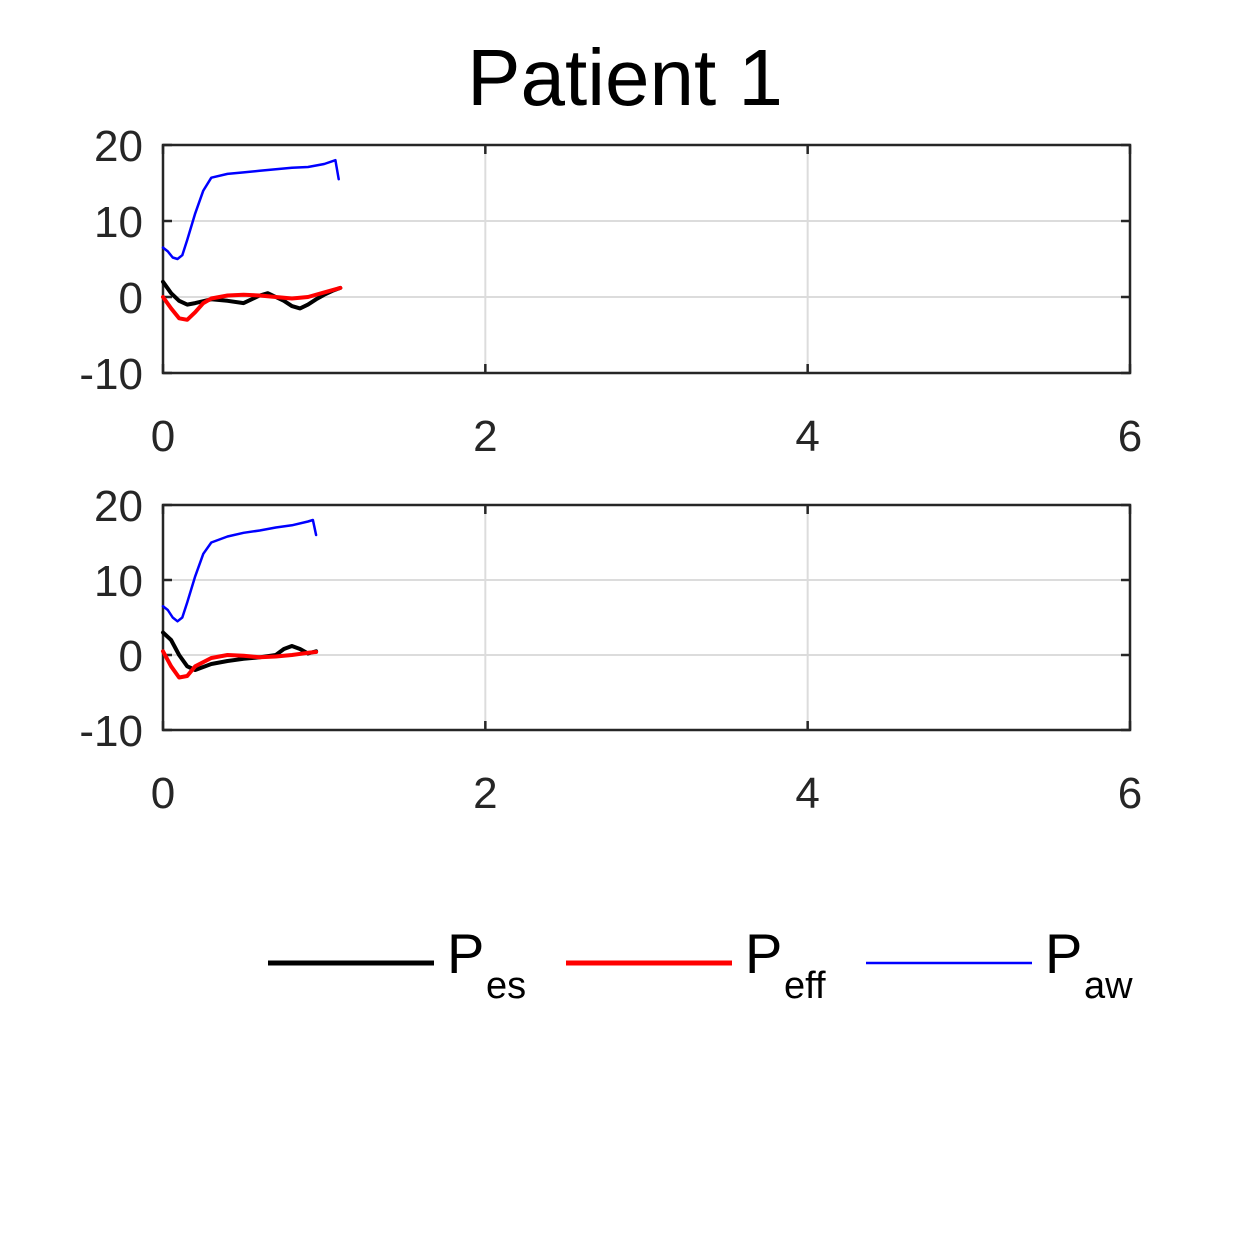 Image resolution: width=1250 pixels, height=1250 pixels. What do you see at coordinates (805, 986) in the screenshot?
I see `legend-subscript-eff: eff` at bounding box center [805, 986].